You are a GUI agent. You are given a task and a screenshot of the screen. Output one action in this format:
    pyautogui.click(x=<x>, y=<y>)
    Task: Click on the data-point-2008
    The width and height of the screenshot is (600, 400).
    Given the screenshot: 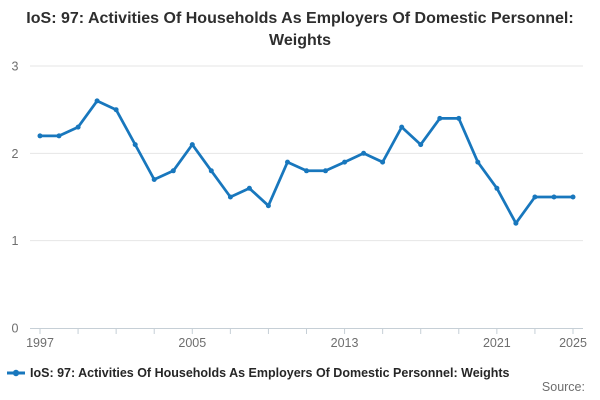 What is the action you would take?
    pyautogui.click(x=249, y=188)
    